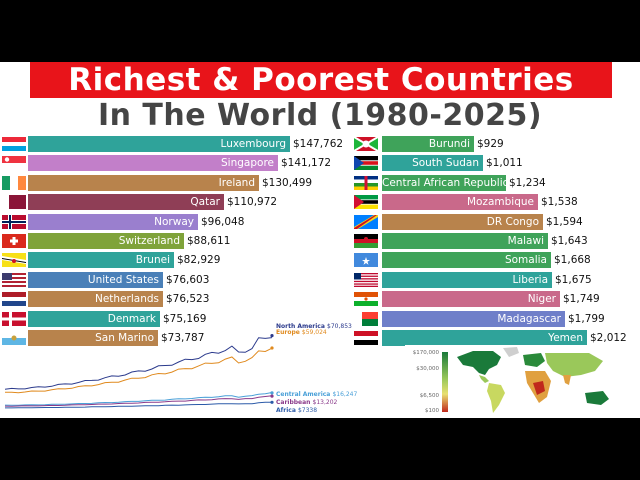 Image resolution: width=640 pixels, height=480 pixels. Describe the element at coordinates (366, 338) in the screenshot. I see `yemen-flag` at that location.